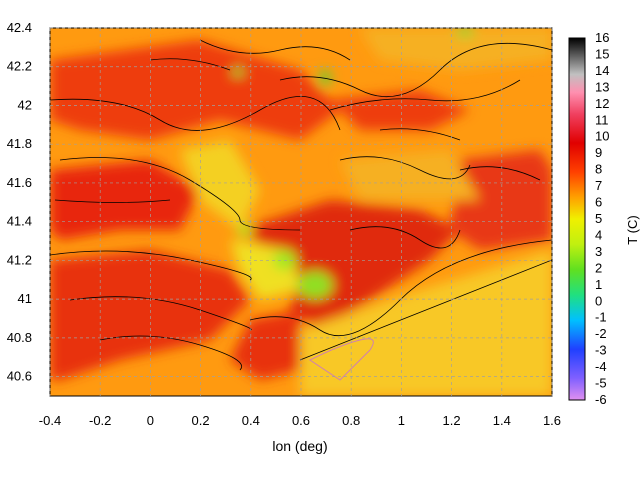 This screenshot has height=480, width=640. I want to click on y-tick-label: 42.4, so click(19, 27).